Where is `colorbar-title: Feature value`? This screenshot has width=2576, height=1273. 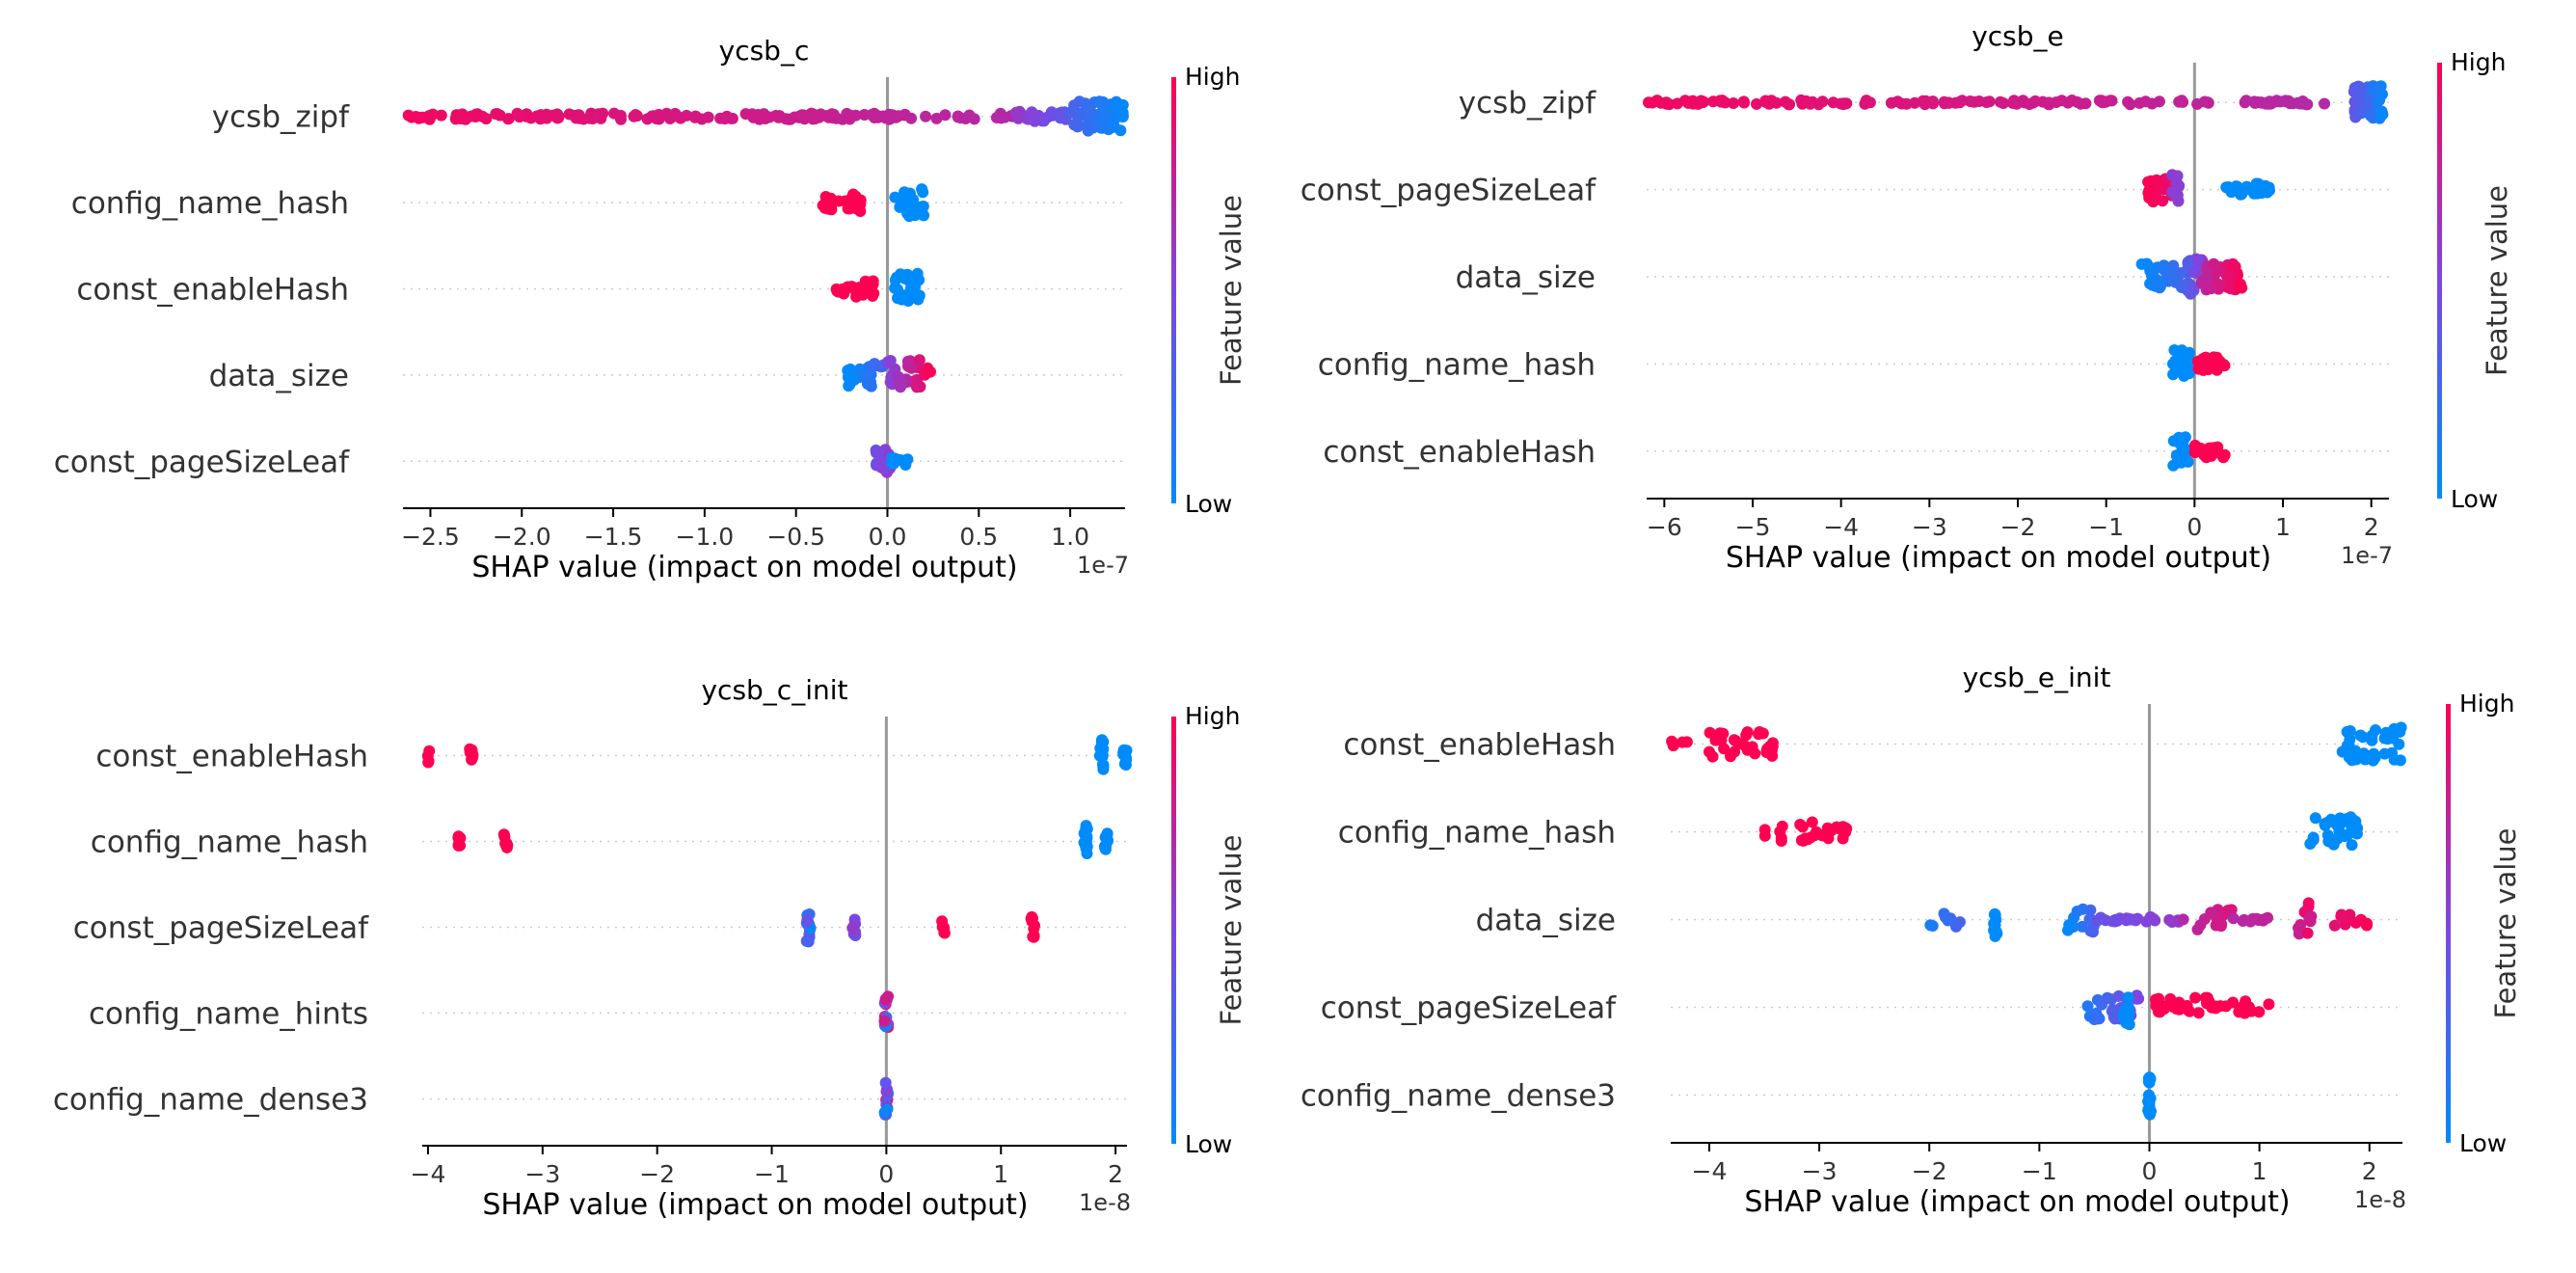 colorbar-title: Feature value is located at coordinates (2497, 281).